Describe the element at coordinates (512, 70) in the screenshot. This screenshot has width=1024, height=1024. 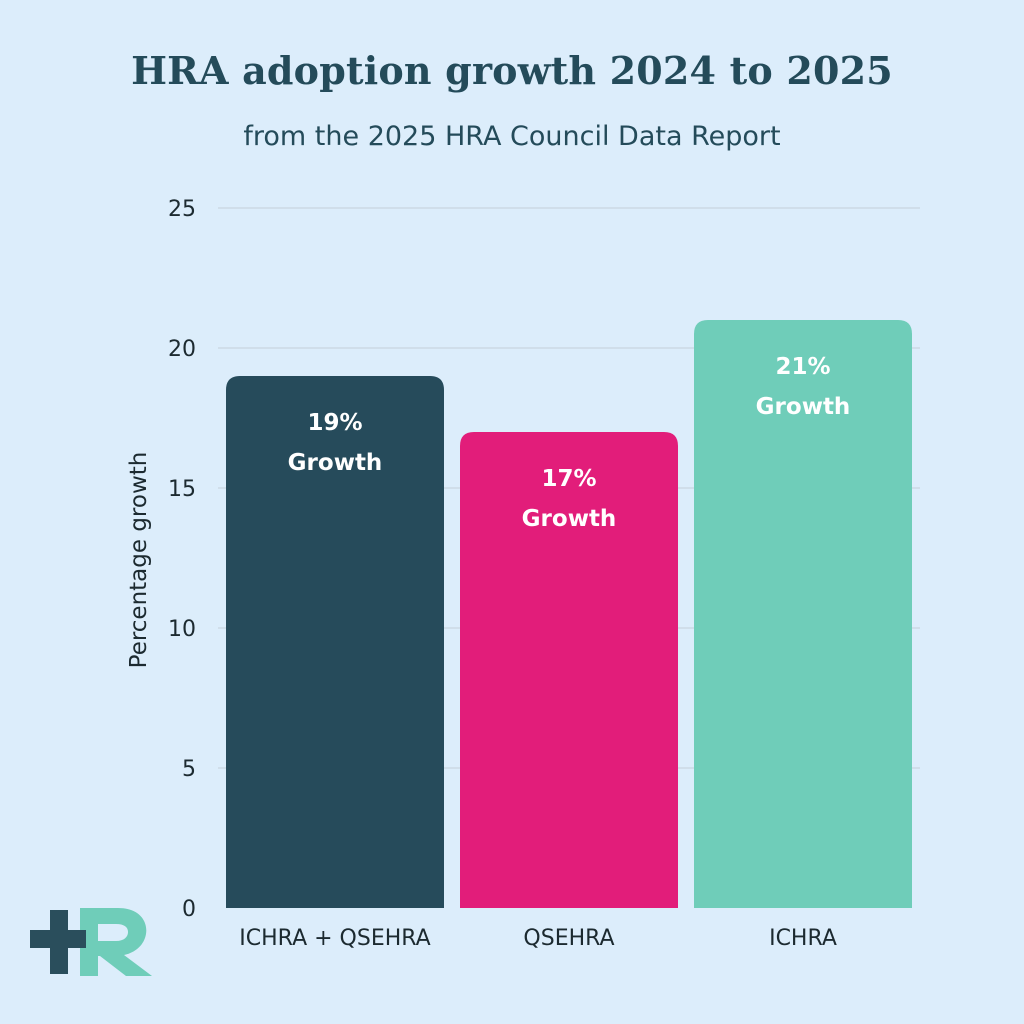
I see `chart-title: HRA adoption growth 2024 to 2025` at that location.